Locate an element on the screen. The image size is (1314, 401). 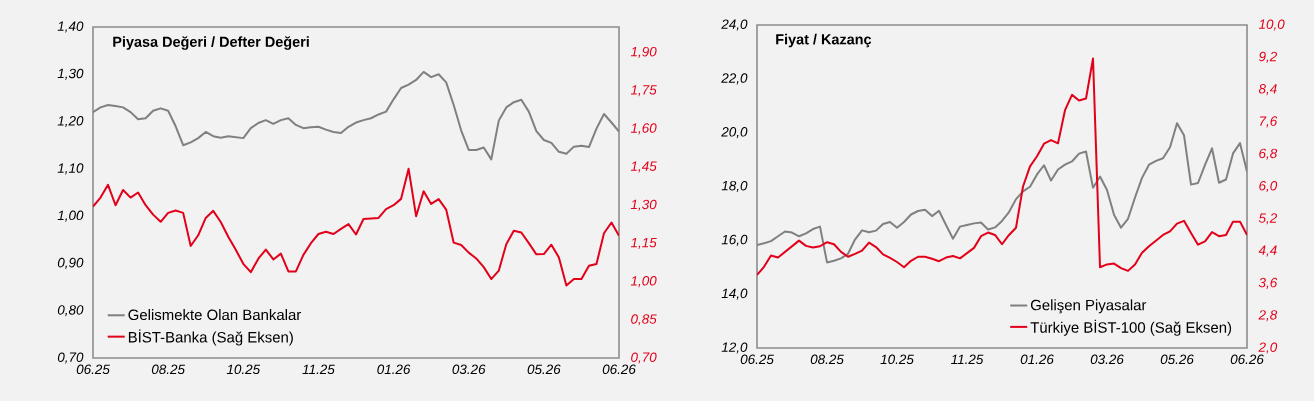
y-tick-label: 20,0 is located at coordinates (734, 133).